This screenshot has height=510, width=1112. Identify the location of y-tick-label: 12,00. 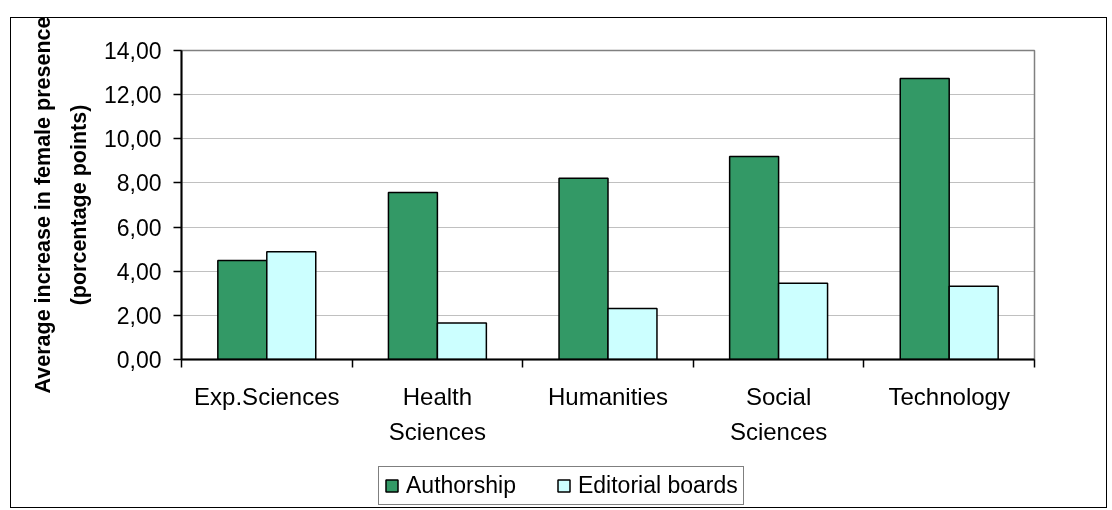
(132, 95).